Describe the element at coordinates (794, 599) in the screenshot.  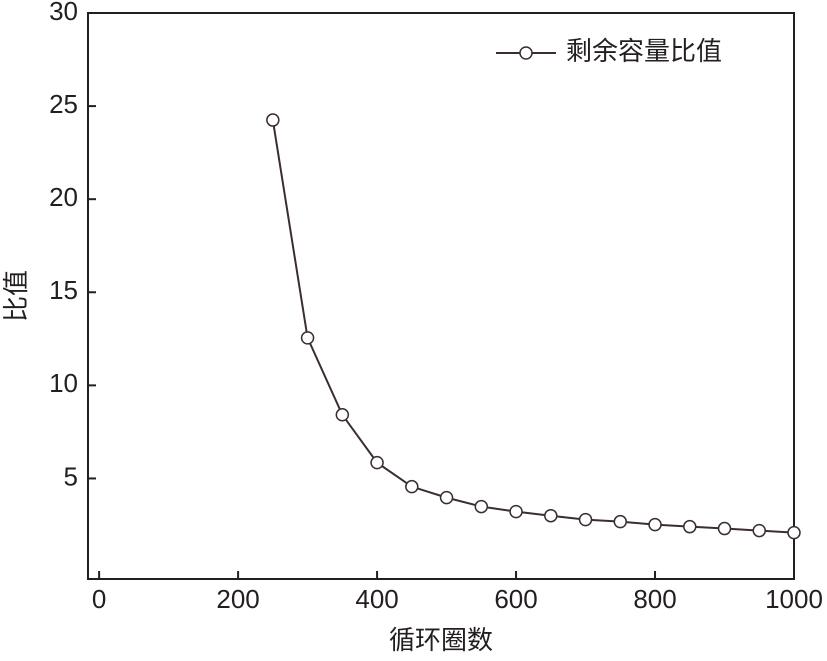
I see `x-tick-label: 1000` at that location.